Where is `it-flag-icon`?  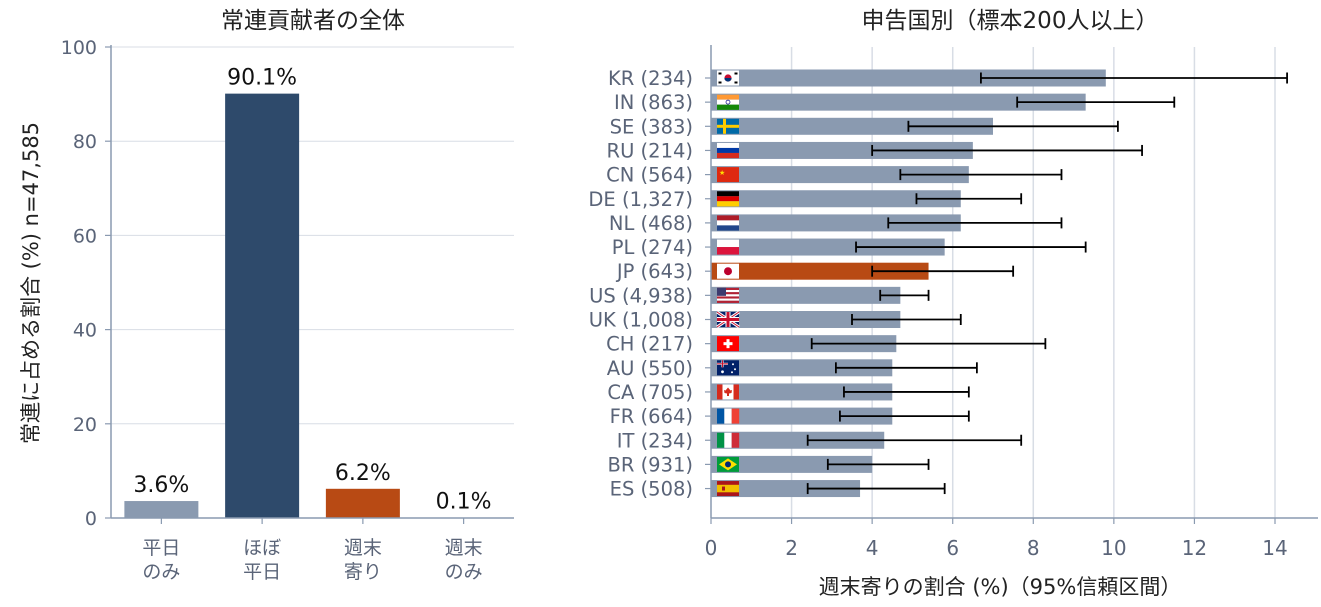 it-flag-icon is located at coordinates (728, 440).